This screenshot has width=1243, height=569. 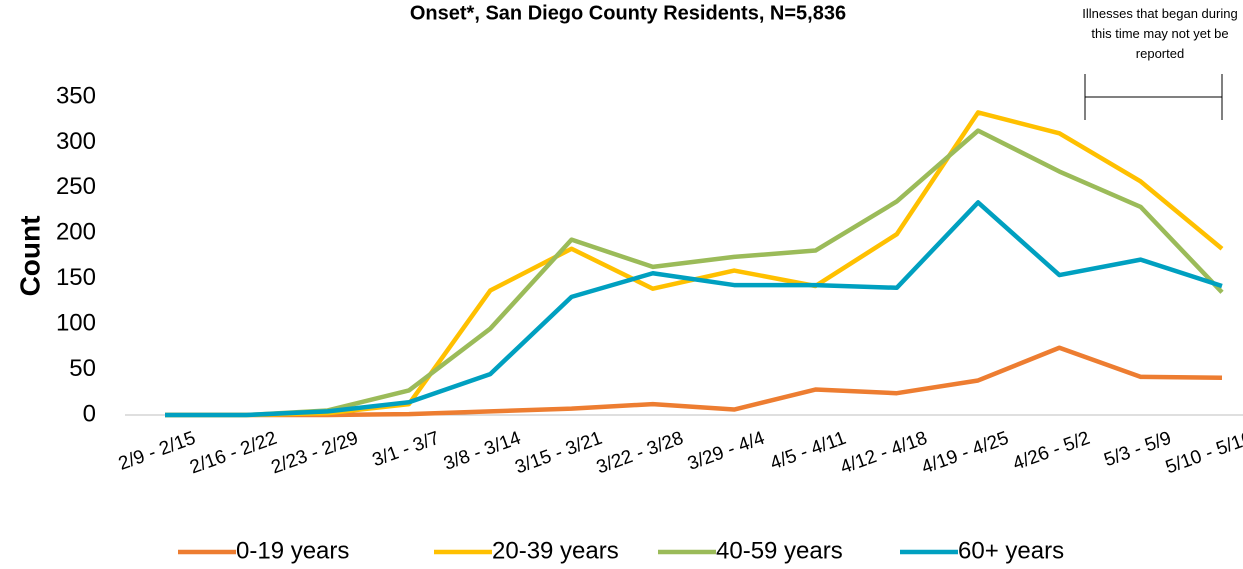 What do you see at coordinates (292, 550) in the screenshot?
I see `legend-label: 0-19 years` at bounding box center [292, 550].